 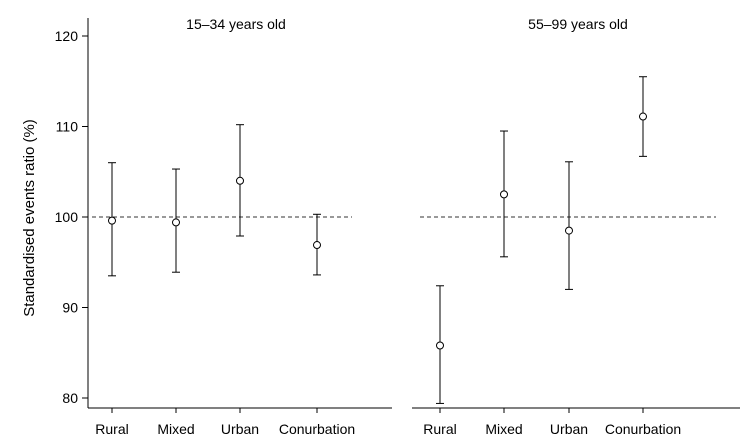 I want to click on panel-title: 55–99 years old, so click(x=578, y=24).